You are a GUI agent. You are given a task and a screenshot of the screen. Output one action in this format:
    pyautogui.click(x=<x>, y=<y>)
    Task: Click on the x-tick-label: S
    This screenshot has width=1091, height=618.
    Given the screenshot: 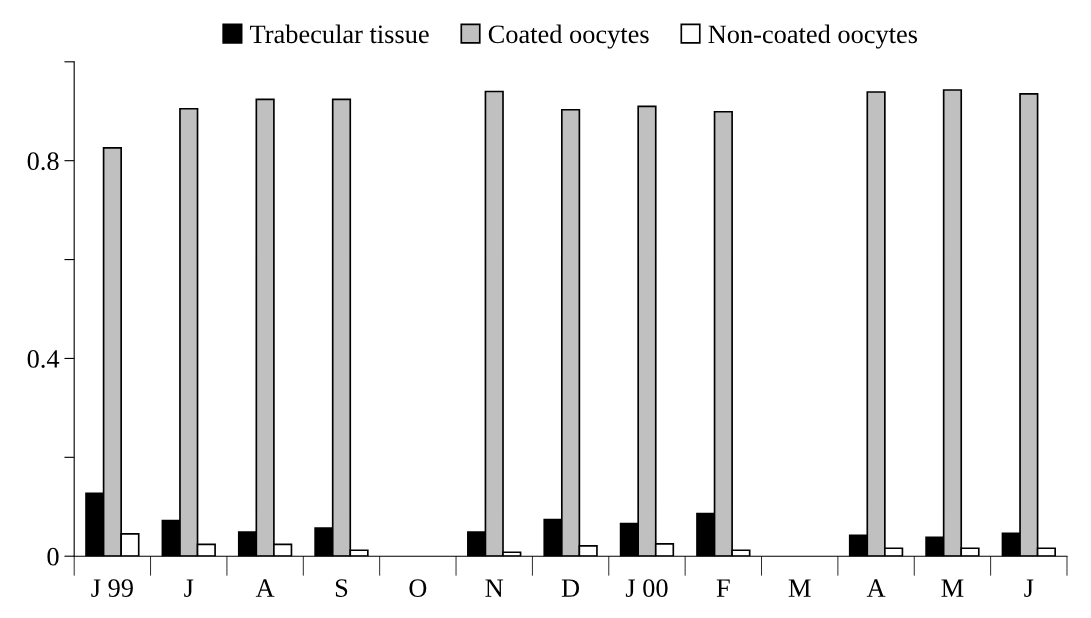 What is the action you would take?
    pyautogui.click(x=341, y=588)
    